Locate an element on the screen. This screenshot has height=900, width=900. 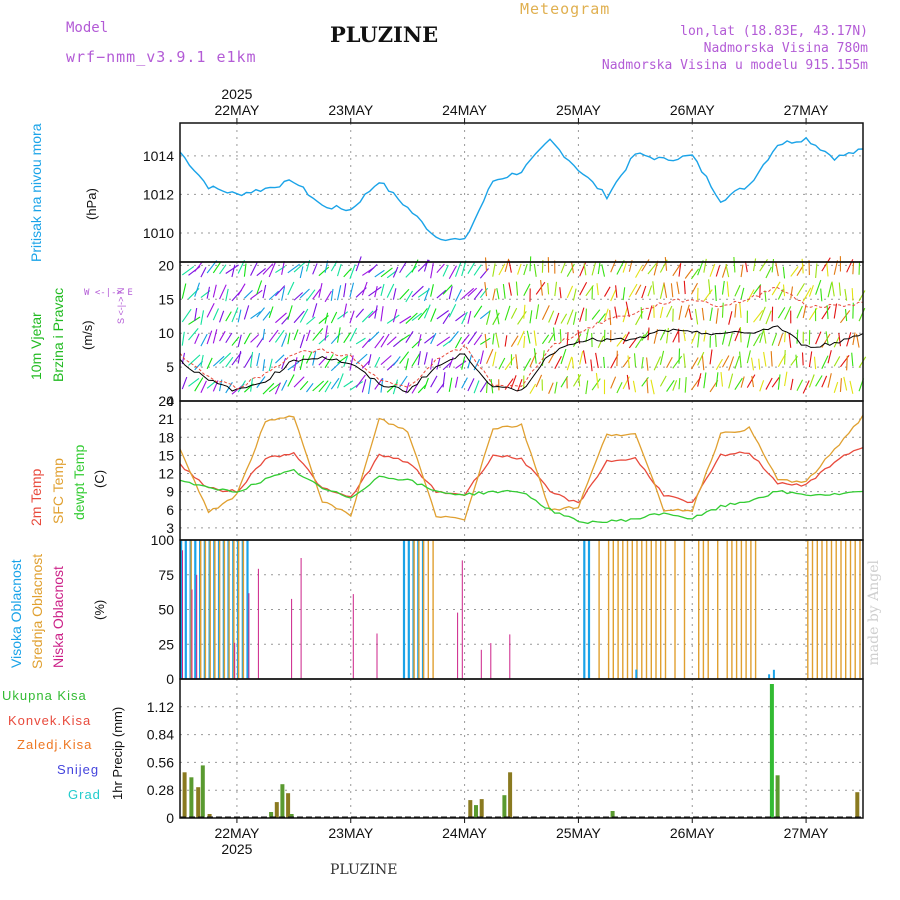
sfc-temp-line is located at coordinates (521, 467).